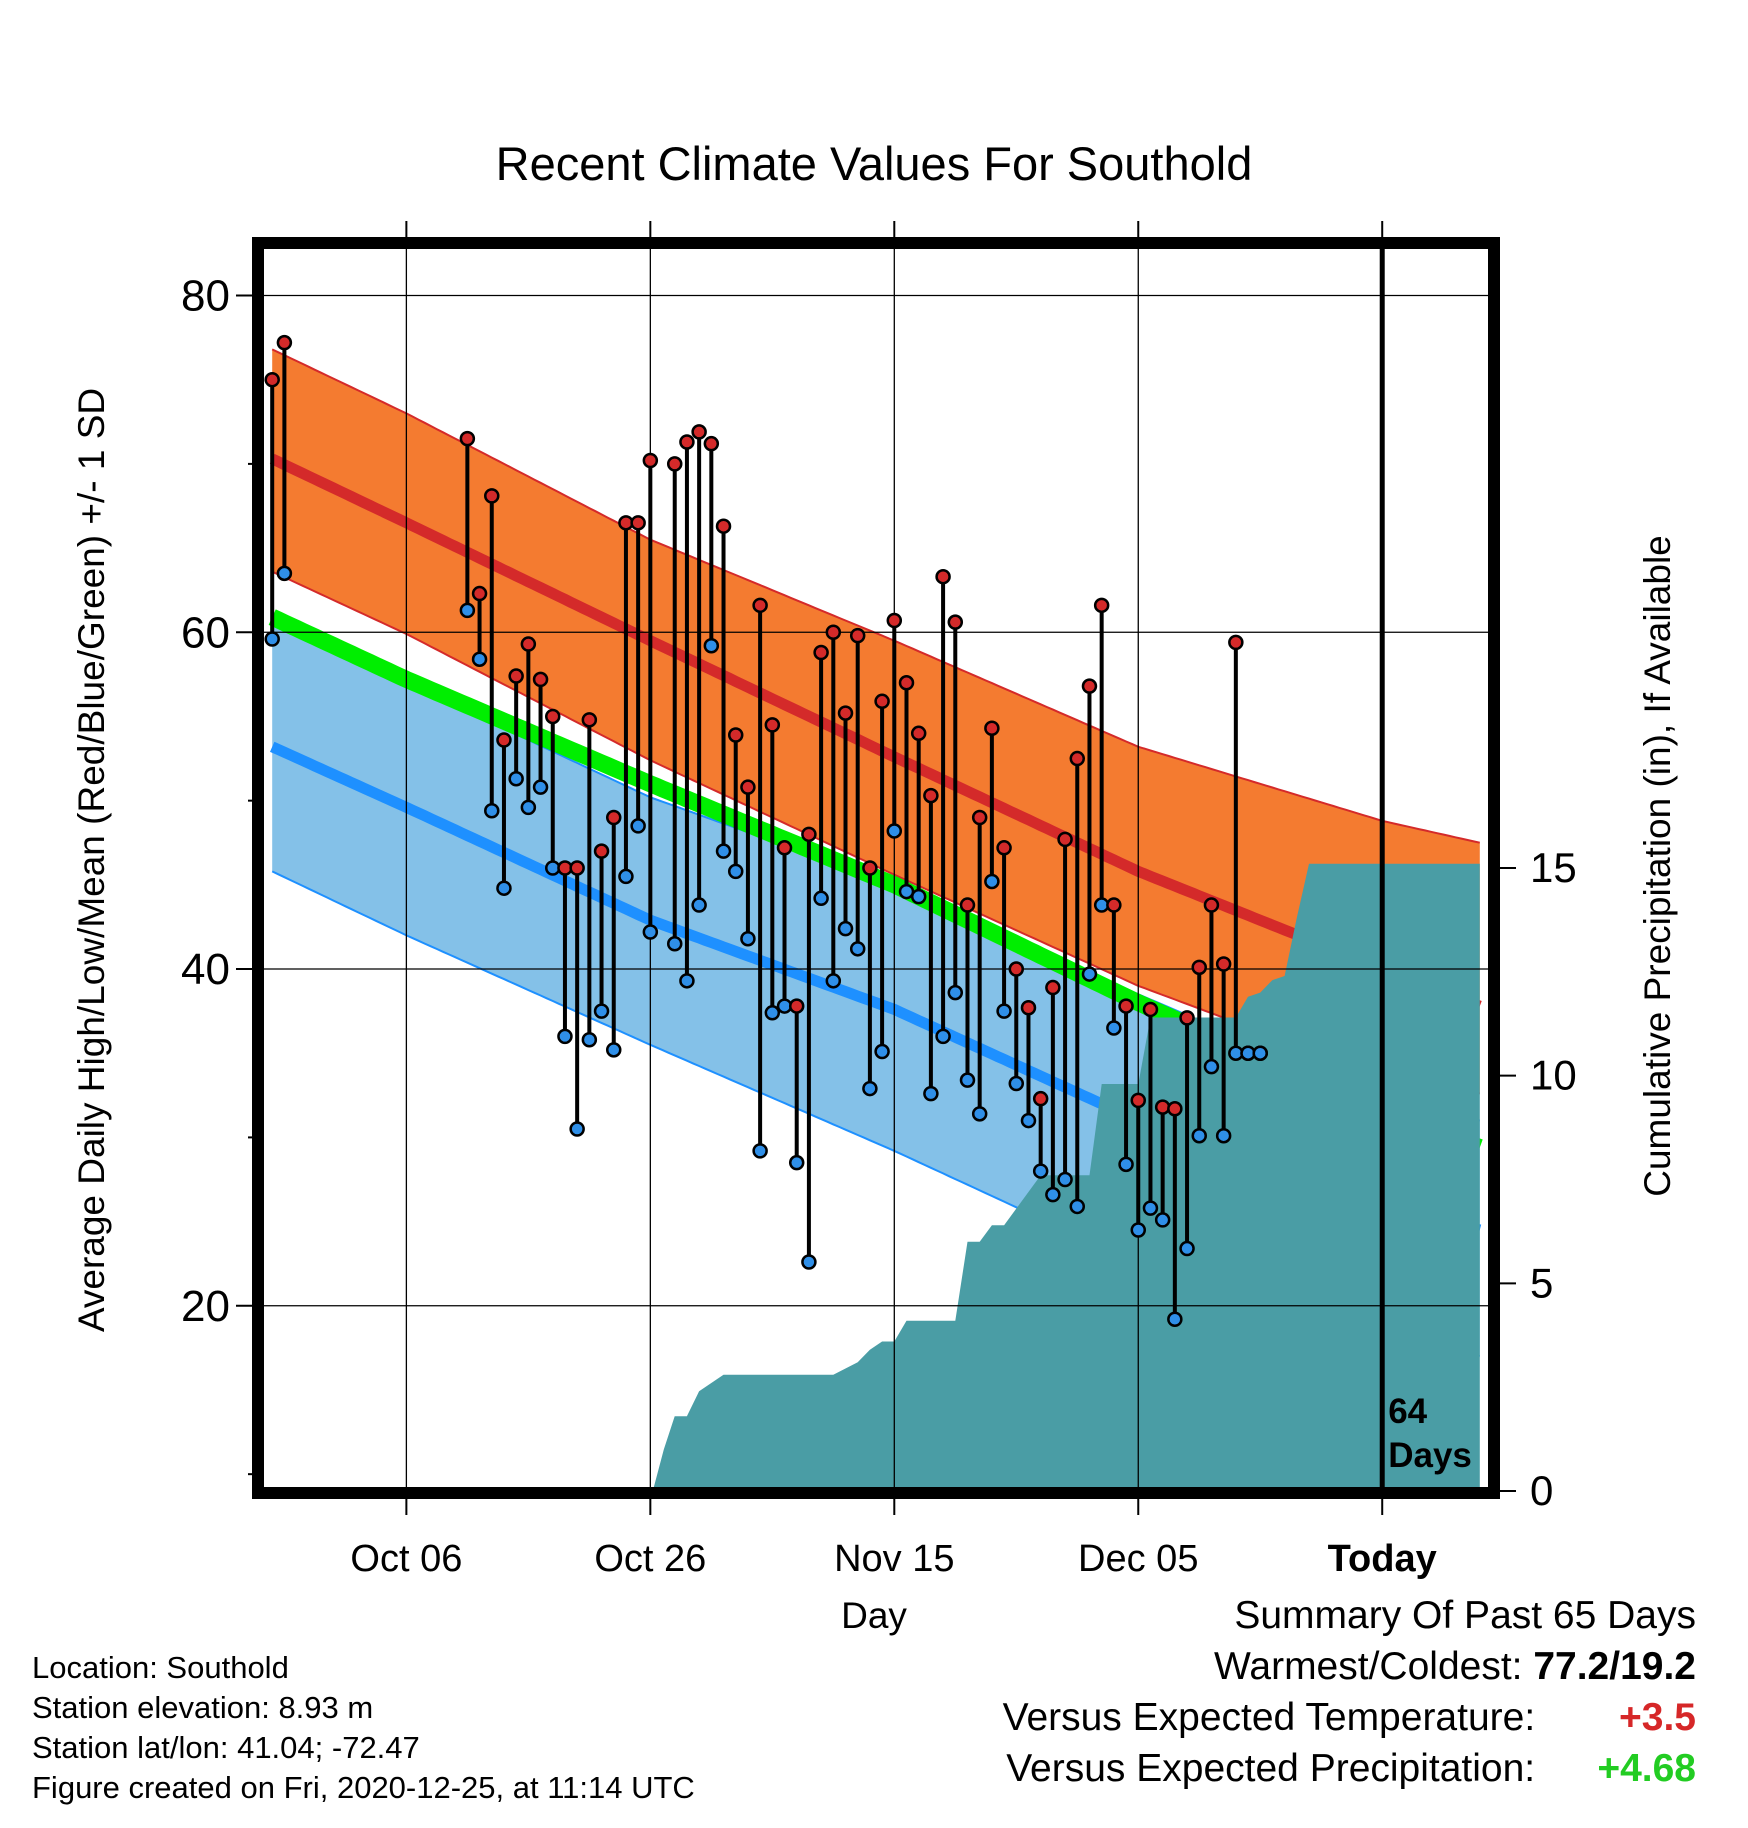 Image resolution: width=1748 pixels, height=1828 pixels. I want to click on latlon-text: Station lat/lon: 41.04; -72.47, so click(226, 1747).